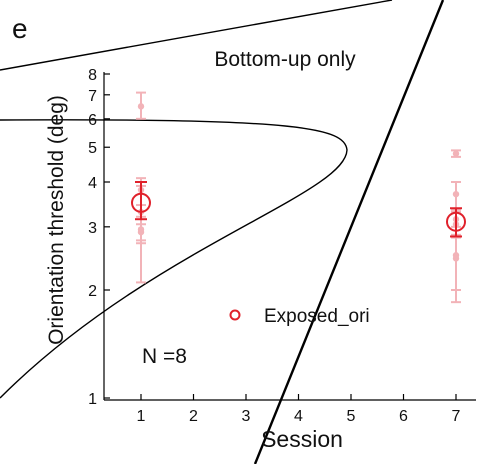 Image resolution: width=490 pixels, height=464 pixels. I want to click on x-tick-label: 2, so click(193, 416).